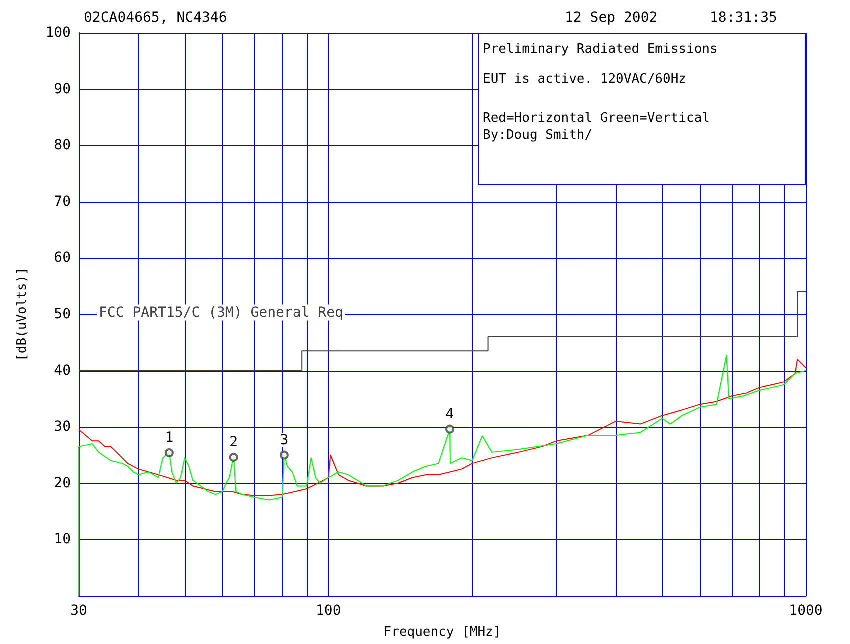  Describe the element at coordinates (62, 427) in the screenshot. I see `y-tick-label: 30` at that location.